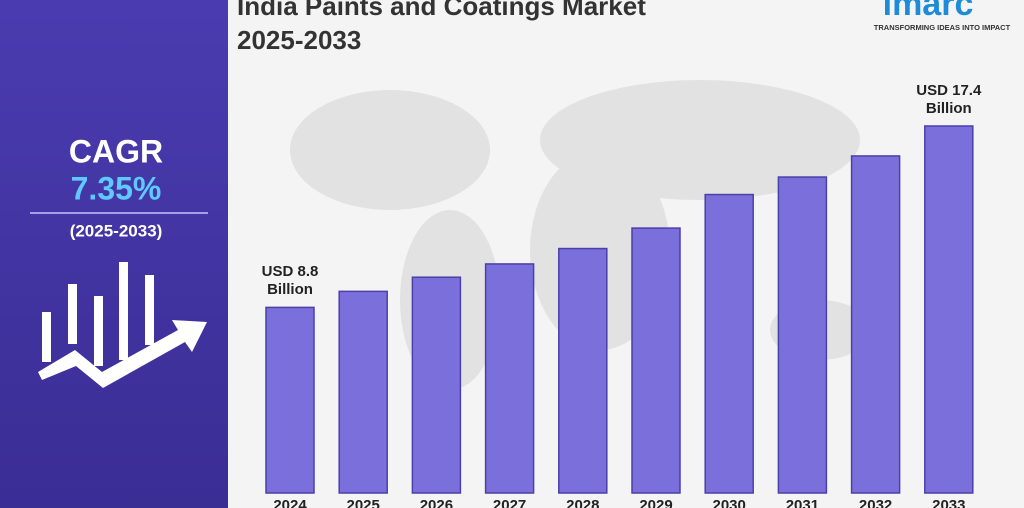 The width and height of the screenshot is (1024, 508). What do you see at coordinates (116, 188) in the screenshot?
I see `cagr-value: 7.35%` at bounding box center [116, 188].